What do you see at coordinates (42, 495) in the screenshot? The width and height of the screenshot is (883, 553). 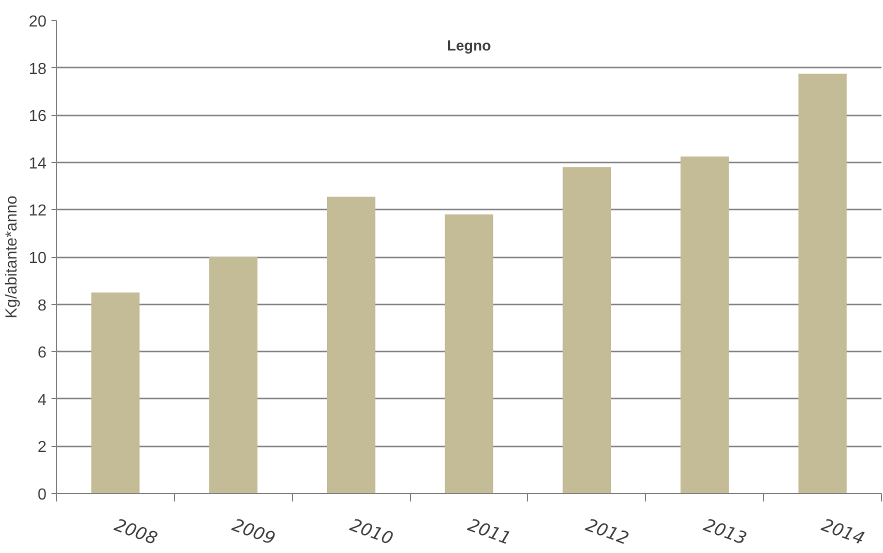 I see `y-tick-label: 0` at bounding box center [42, 495].